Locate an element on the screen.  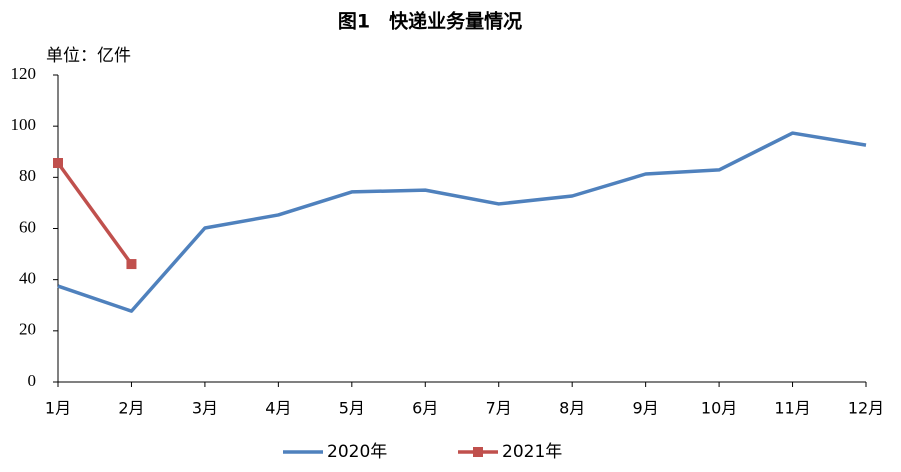
x-tick-label: 10月 is located at coordinates (719, 408).